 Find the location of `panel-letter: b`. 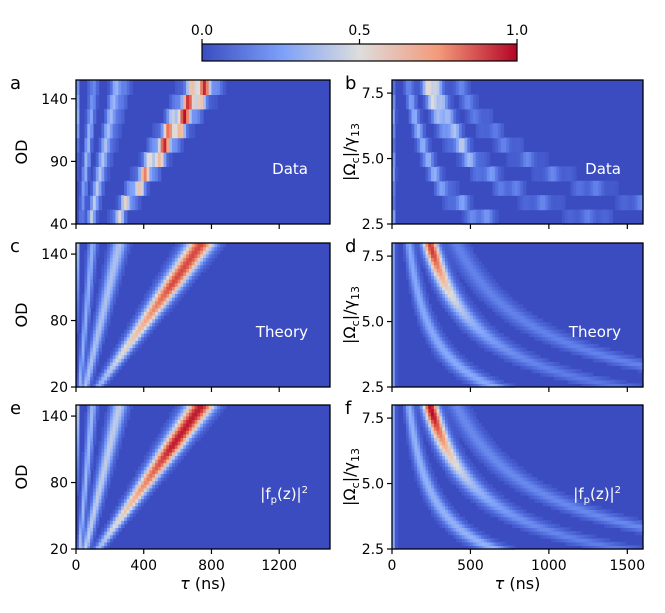

panel-letter: b is located at coordinates (350, 83).